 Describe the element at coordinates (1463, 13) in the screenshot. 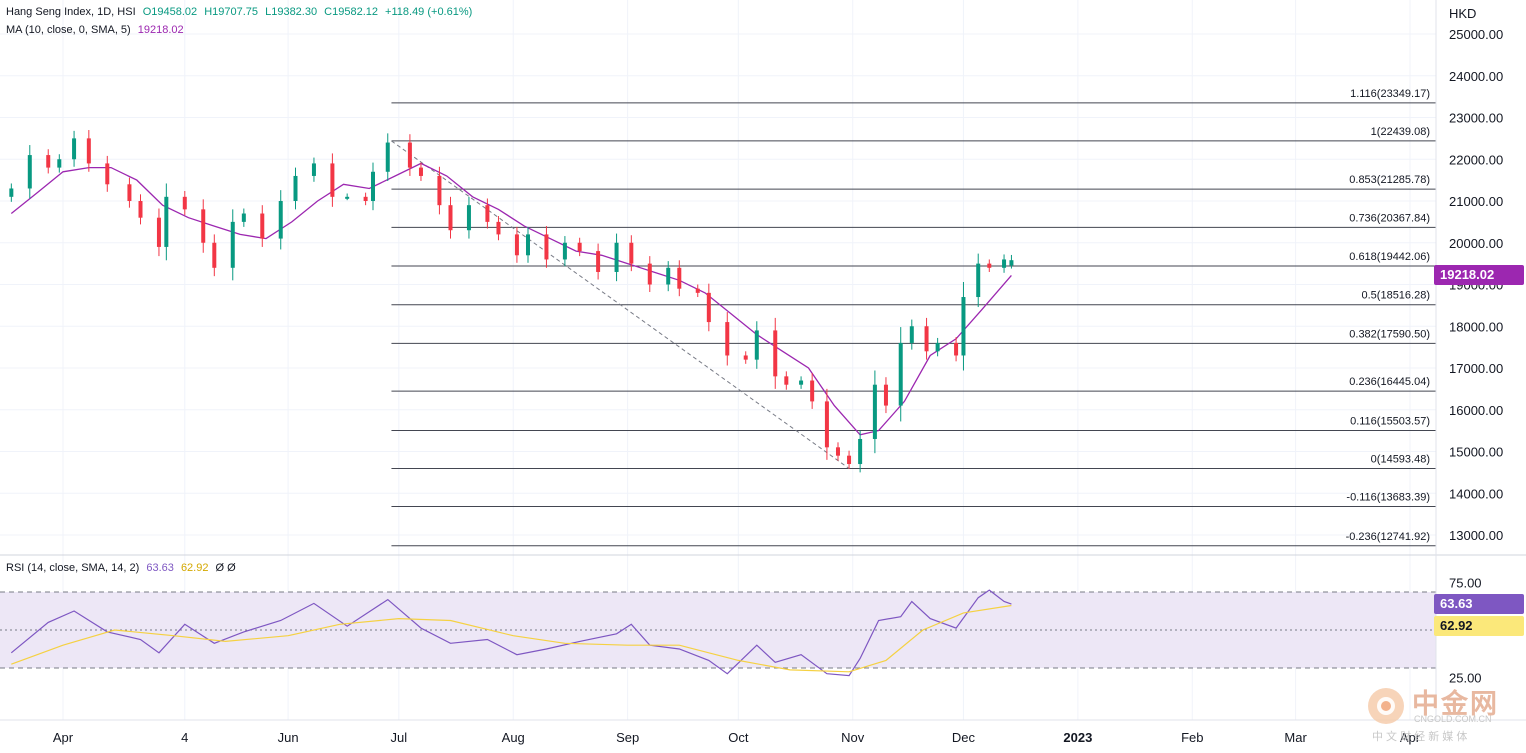

I see `currency-label: HKD` at that location.